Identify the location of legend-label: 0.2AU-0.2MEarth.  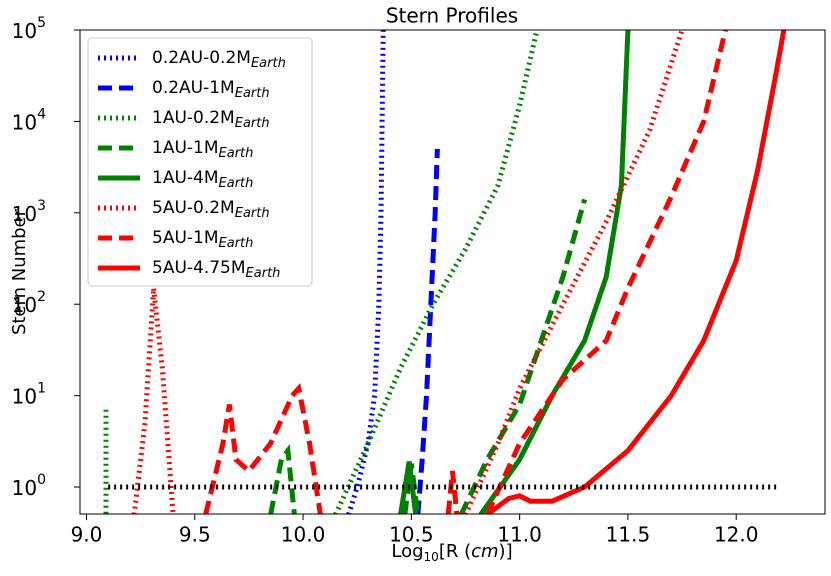
(219, 59).